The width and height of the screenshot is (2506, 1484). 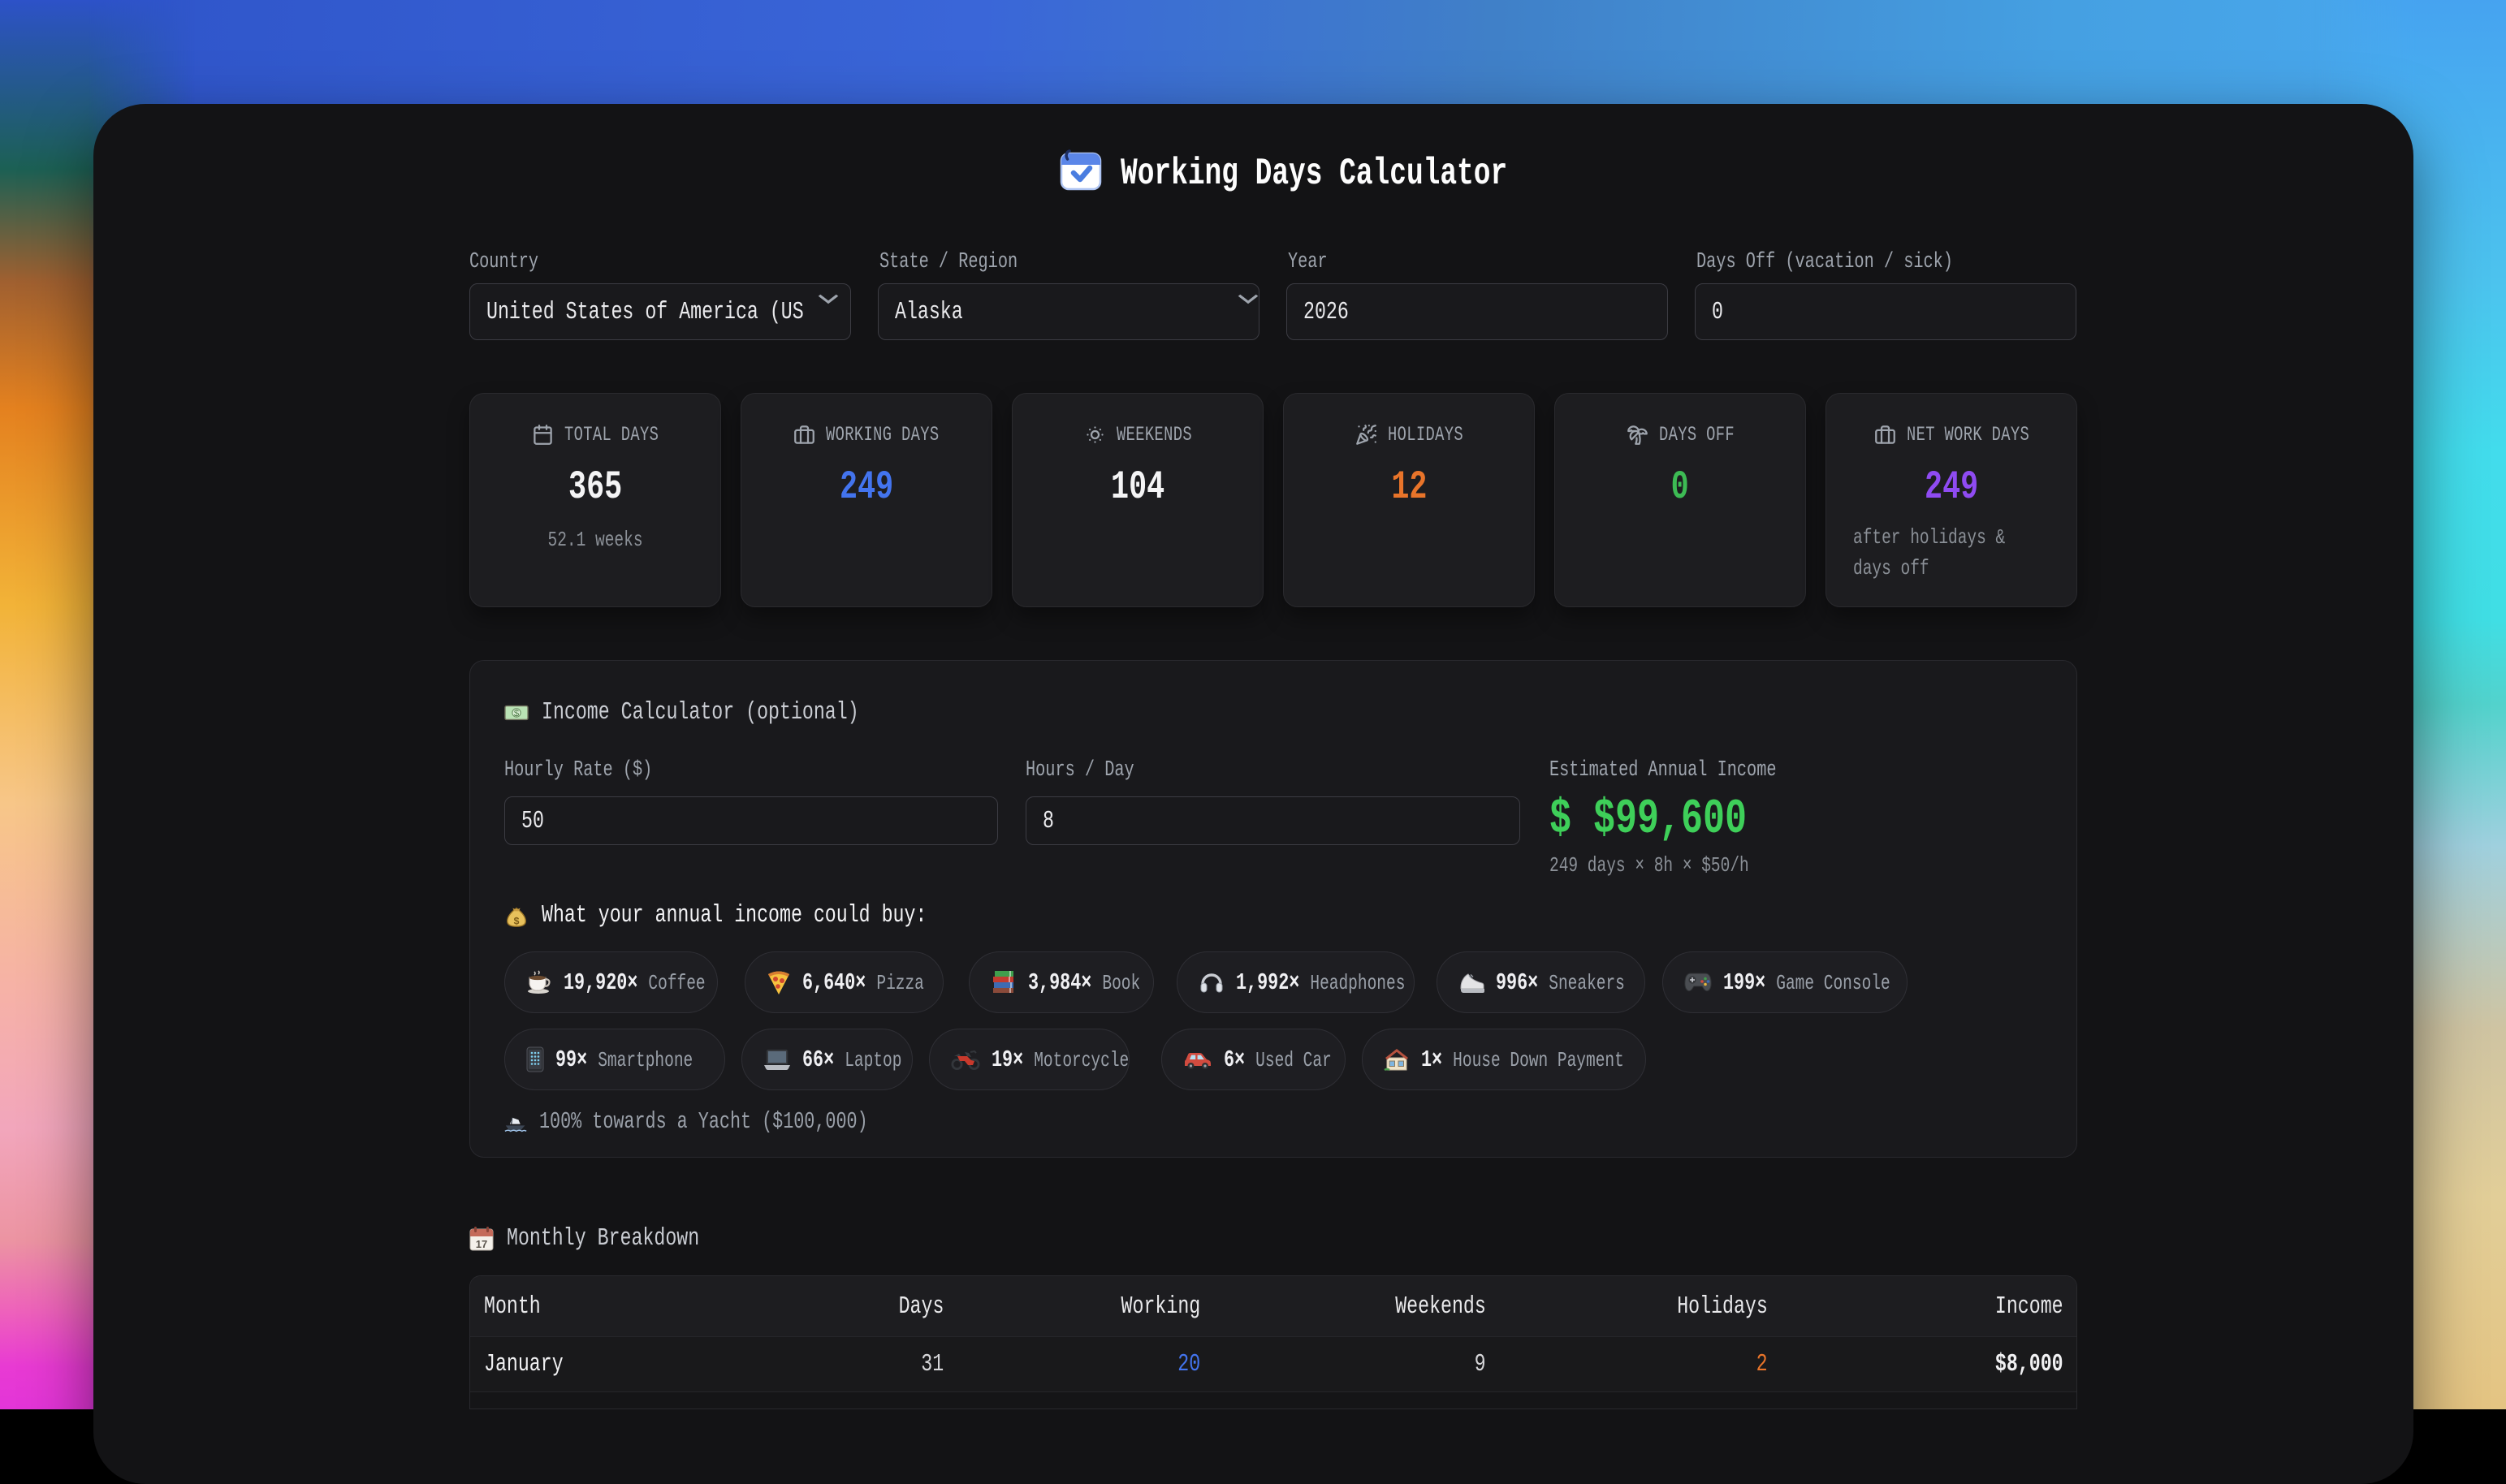 I want to click on svg-text: 17, so click(x=481, y=1244).